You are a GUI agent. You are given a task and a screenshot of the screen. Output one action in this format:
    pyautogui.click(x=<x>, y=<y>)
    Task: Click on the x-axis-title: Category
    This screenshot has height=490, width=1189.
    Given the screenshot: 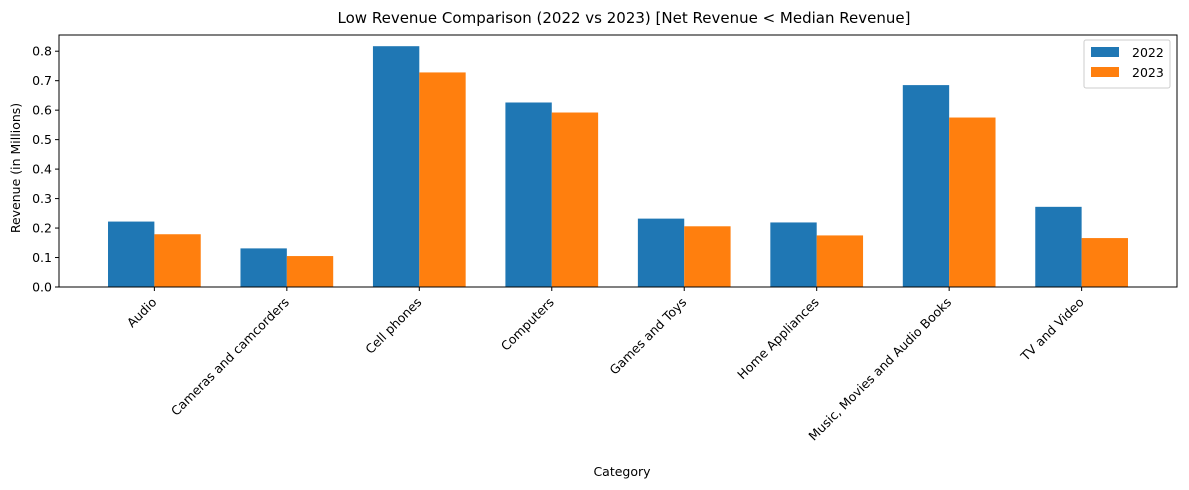 What is the action you would take?
    pyautogui.click(x=622, y=471)
    